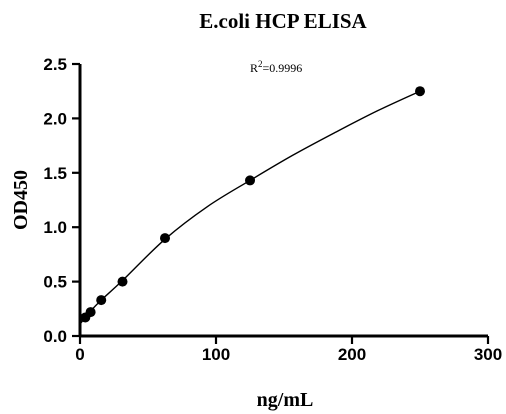 The height and width of the screenshot is (414, 506). I want to click on x-axis-tick-label: 0, so click(79, 354).